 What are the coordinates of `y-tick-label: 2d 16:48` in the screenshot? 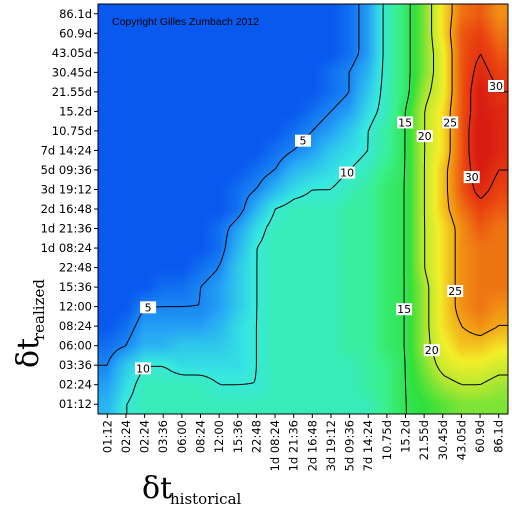 It's located at (66, 209).